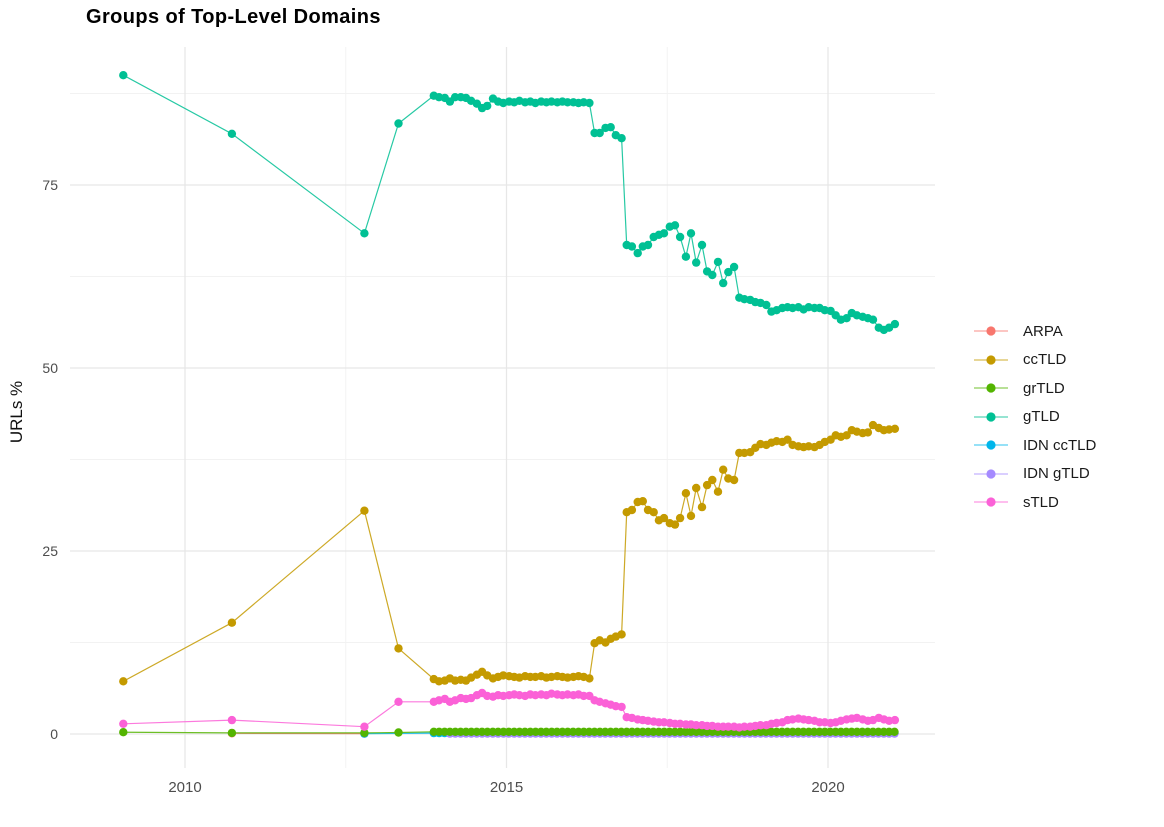 Image resolution: width=1164 pixels, height=827 pixels. What do you see at coordinates (1044, 388) in the screenshot?
I see `legend-label: grTLD` at bounding box center [1044, 388].